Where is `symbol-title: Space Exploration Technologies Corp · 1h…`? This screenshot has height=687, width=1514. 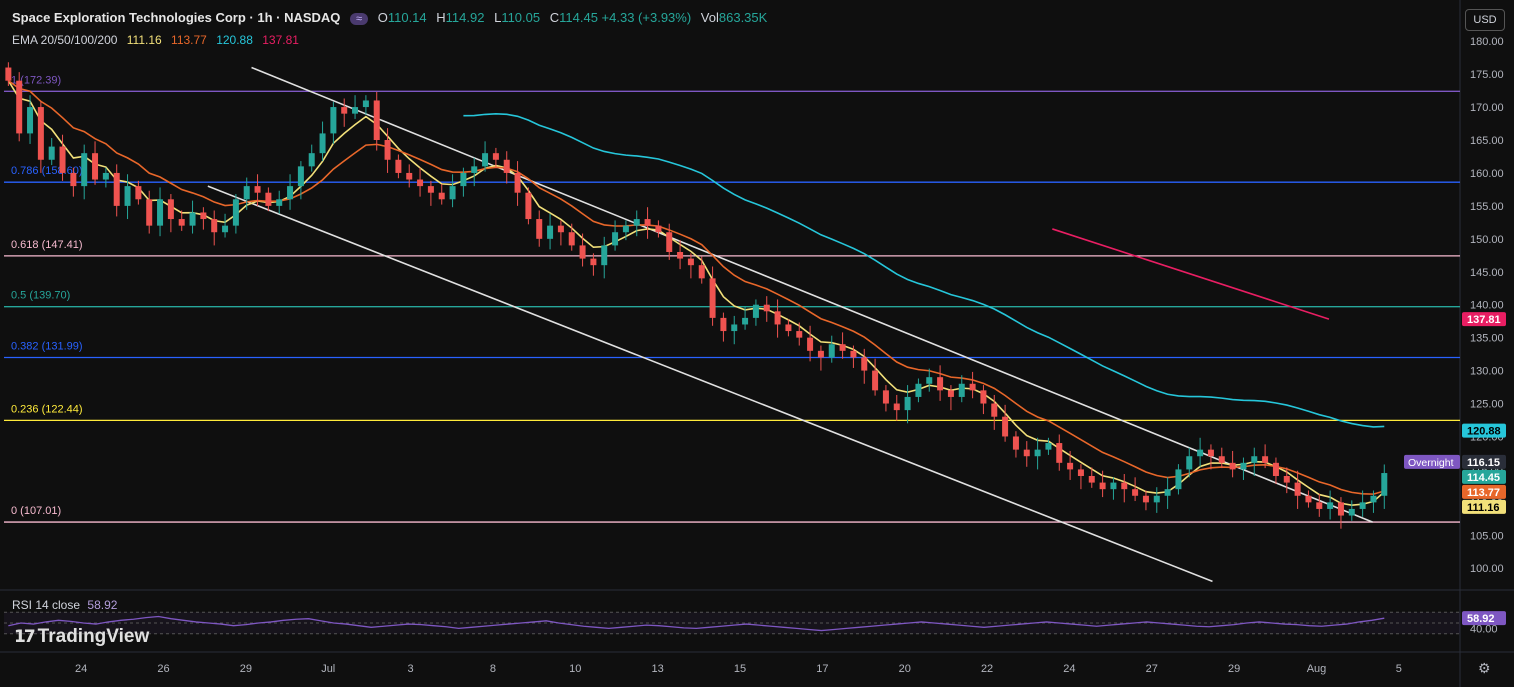
symbol-title: Space Exploration Technologies Corp · 1h… is located at coordinates (176, 17).